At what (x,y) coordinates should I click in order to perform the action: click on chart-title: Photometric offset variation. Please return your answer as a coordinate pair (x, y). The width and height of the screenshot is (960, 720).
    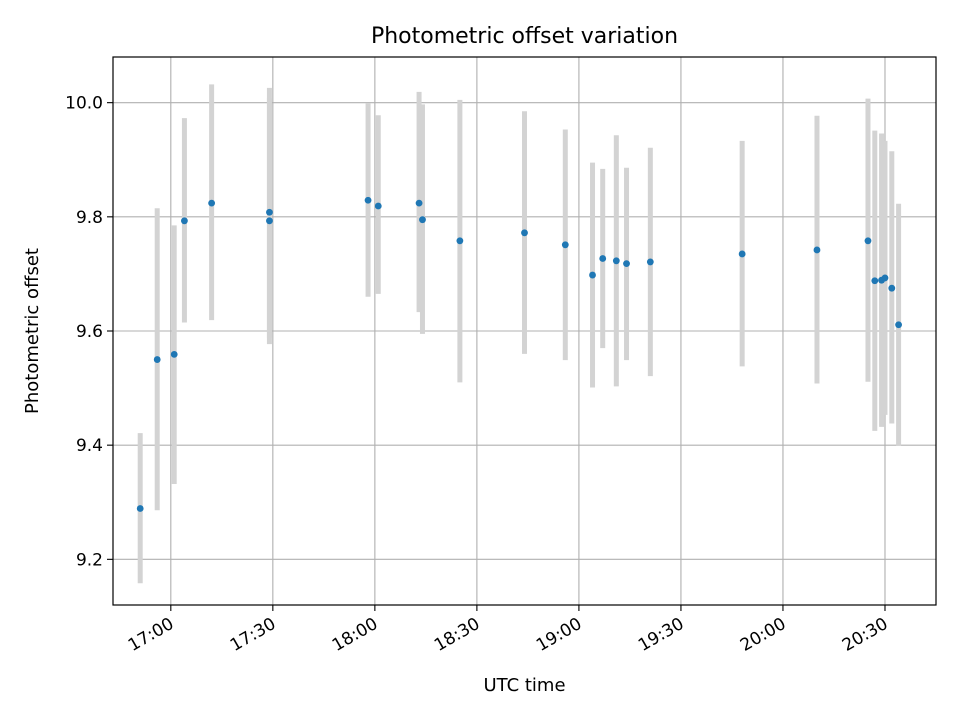
    Looking at the image, I should click on (524, 36).